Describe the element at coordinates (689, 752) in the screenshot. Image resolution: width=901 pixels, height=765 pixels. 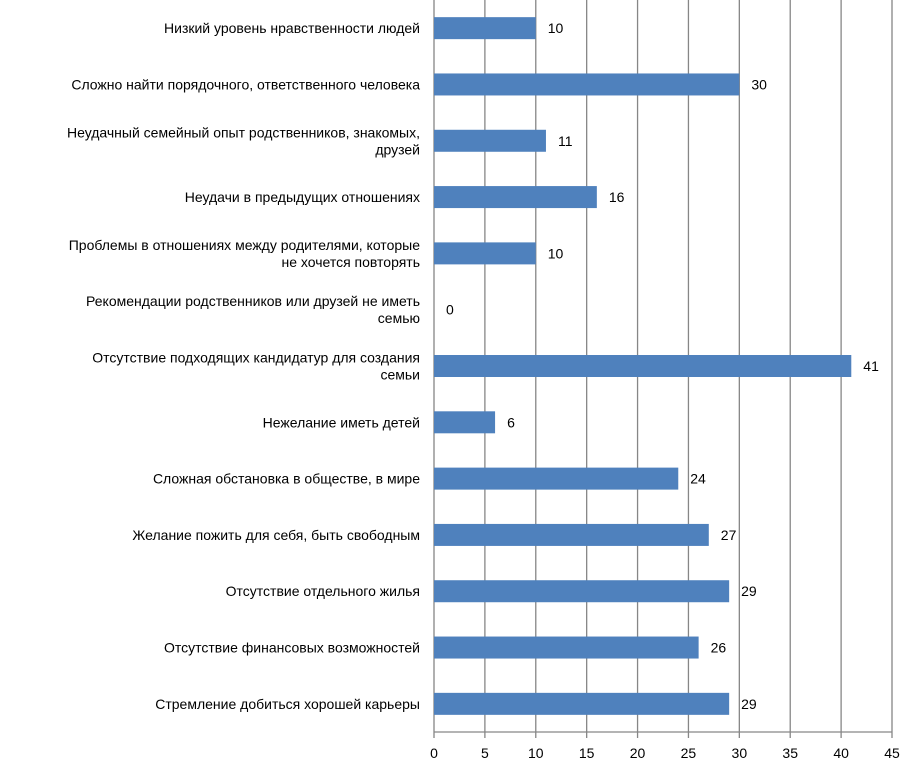
I see `x-tick-label: 25` at that location.